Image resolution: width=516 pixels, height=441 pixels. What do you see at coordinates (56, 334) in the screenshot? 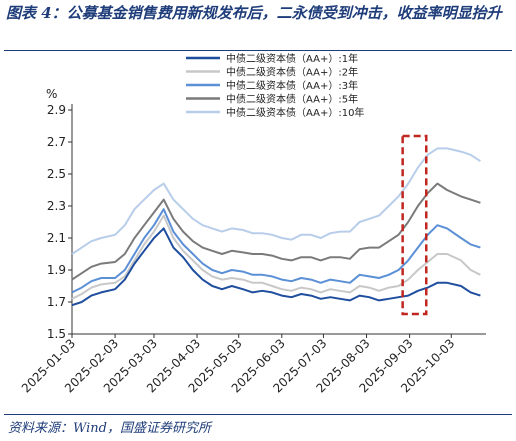
I see `y-tick-label: 1.5` at bounding box center [56, 334].